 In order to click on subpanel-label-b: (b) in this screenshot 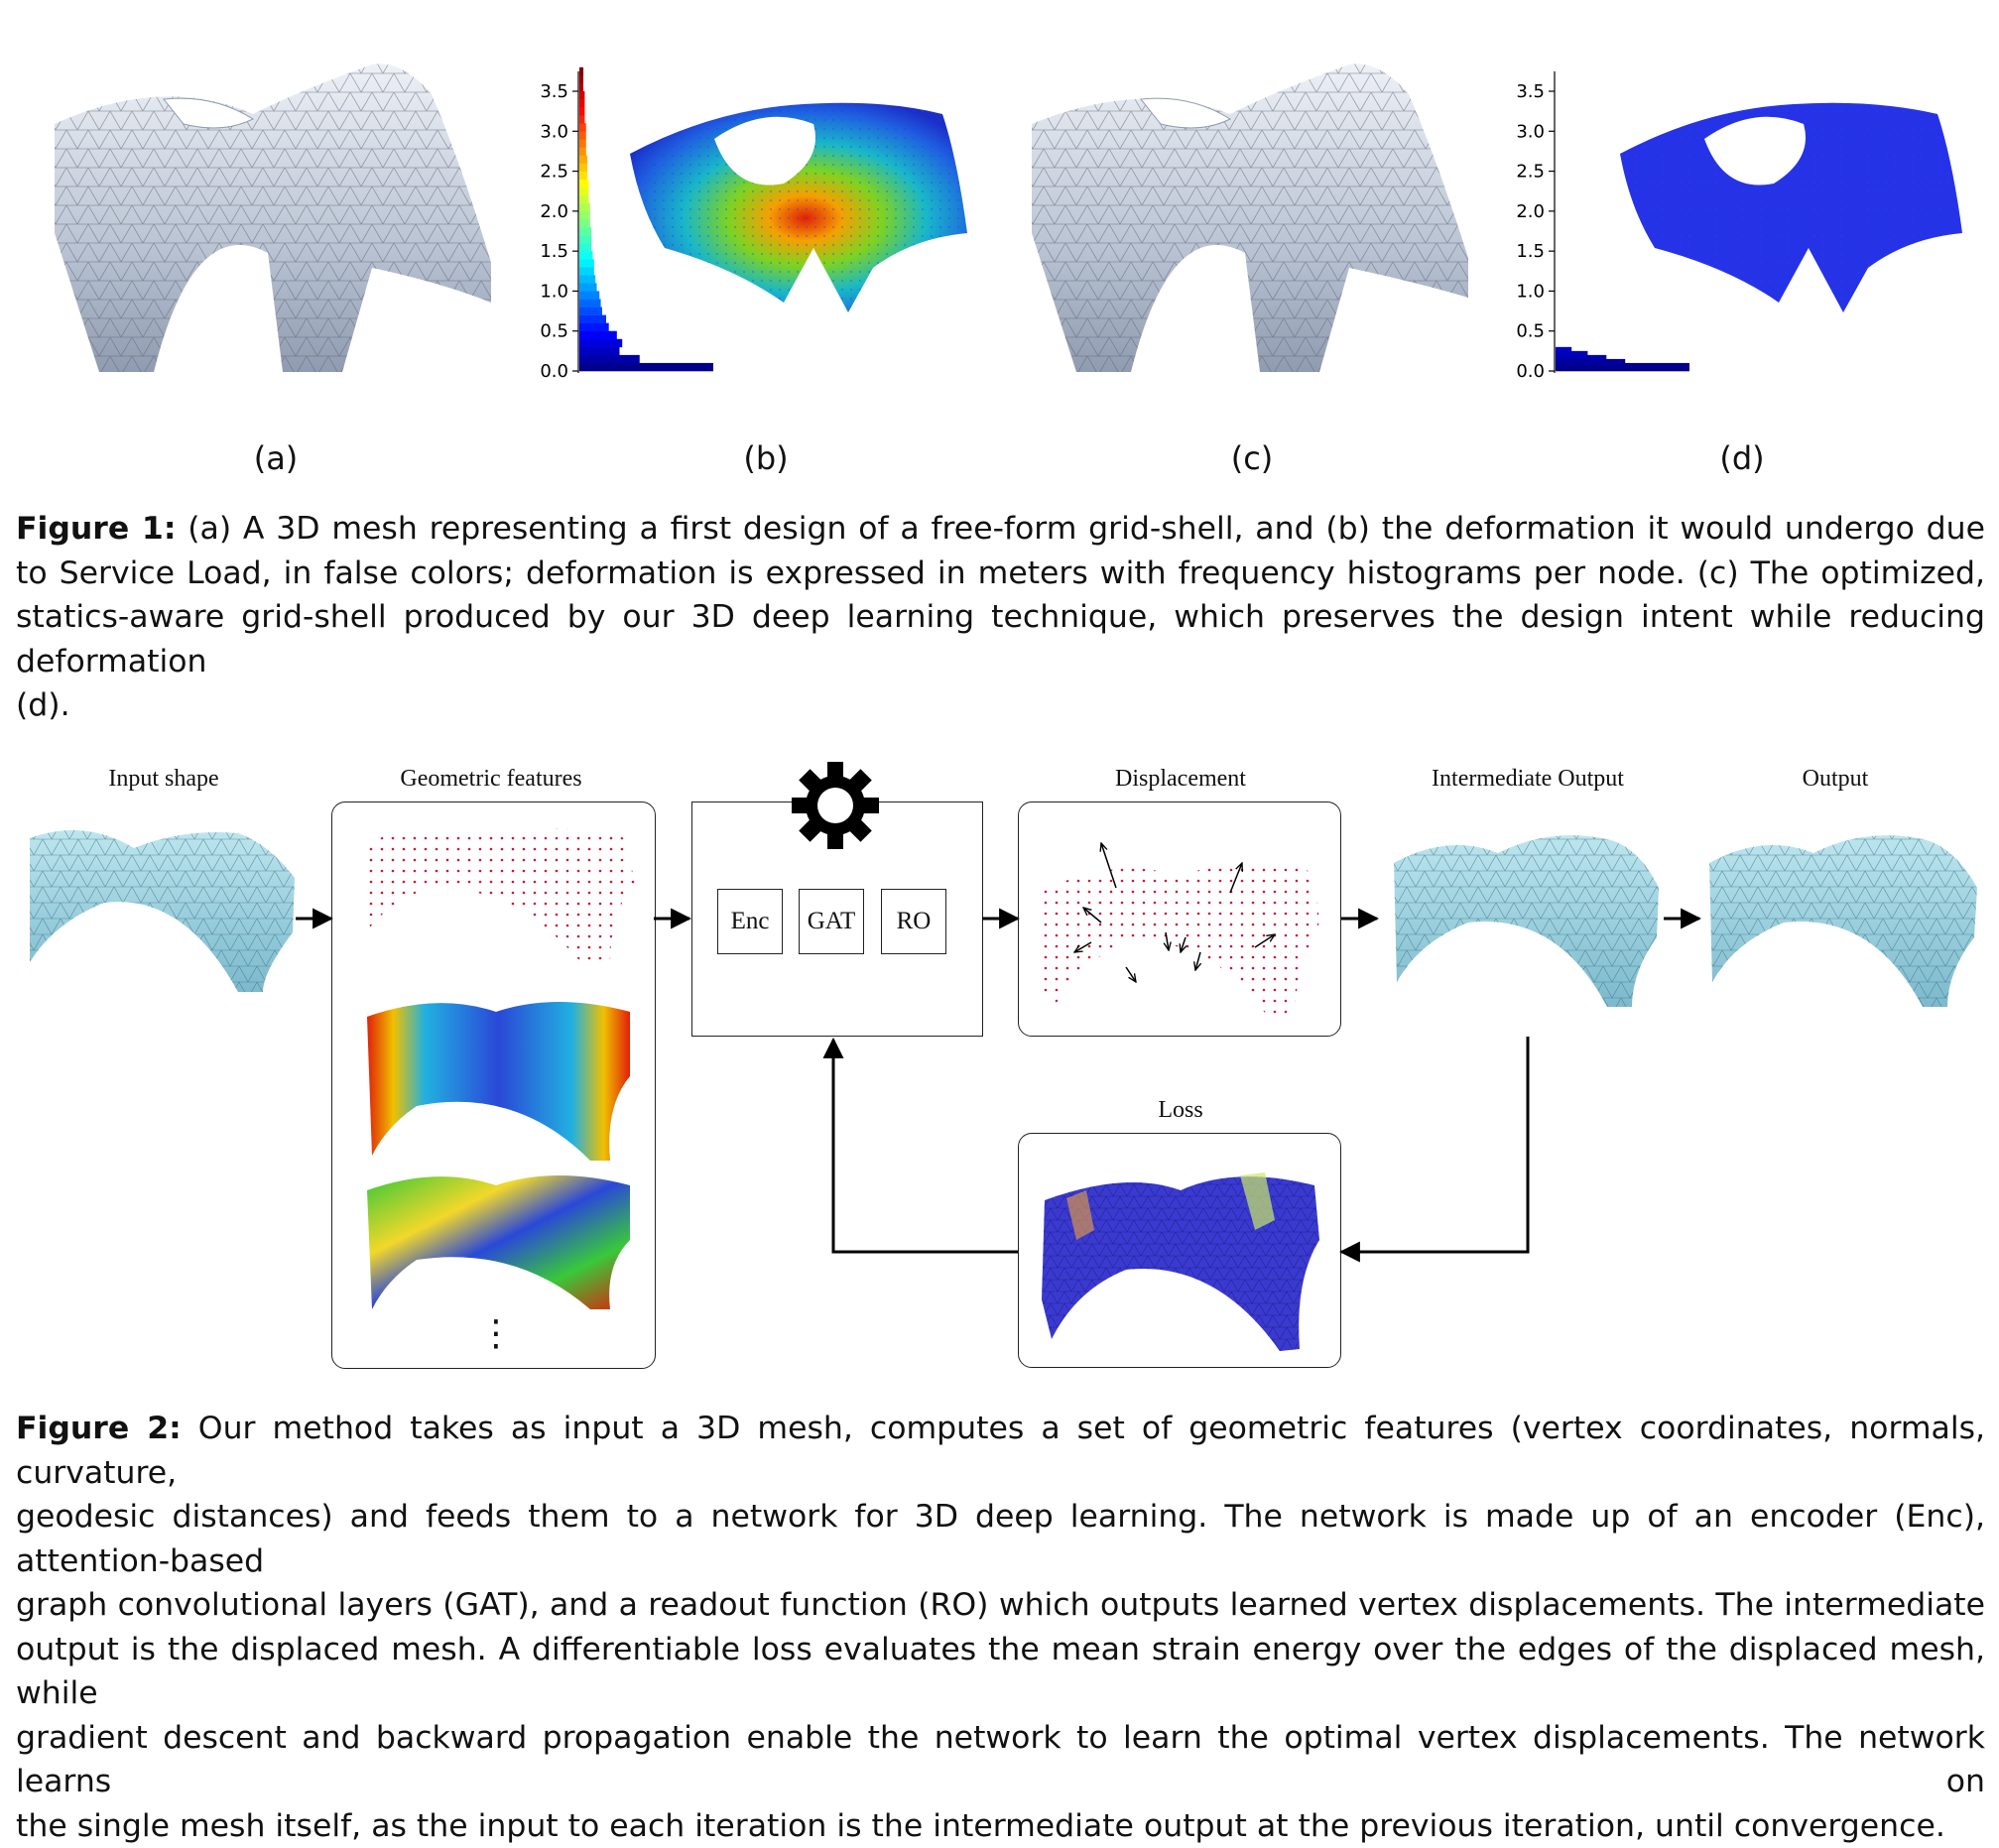, I will do `click(766, 458)`.